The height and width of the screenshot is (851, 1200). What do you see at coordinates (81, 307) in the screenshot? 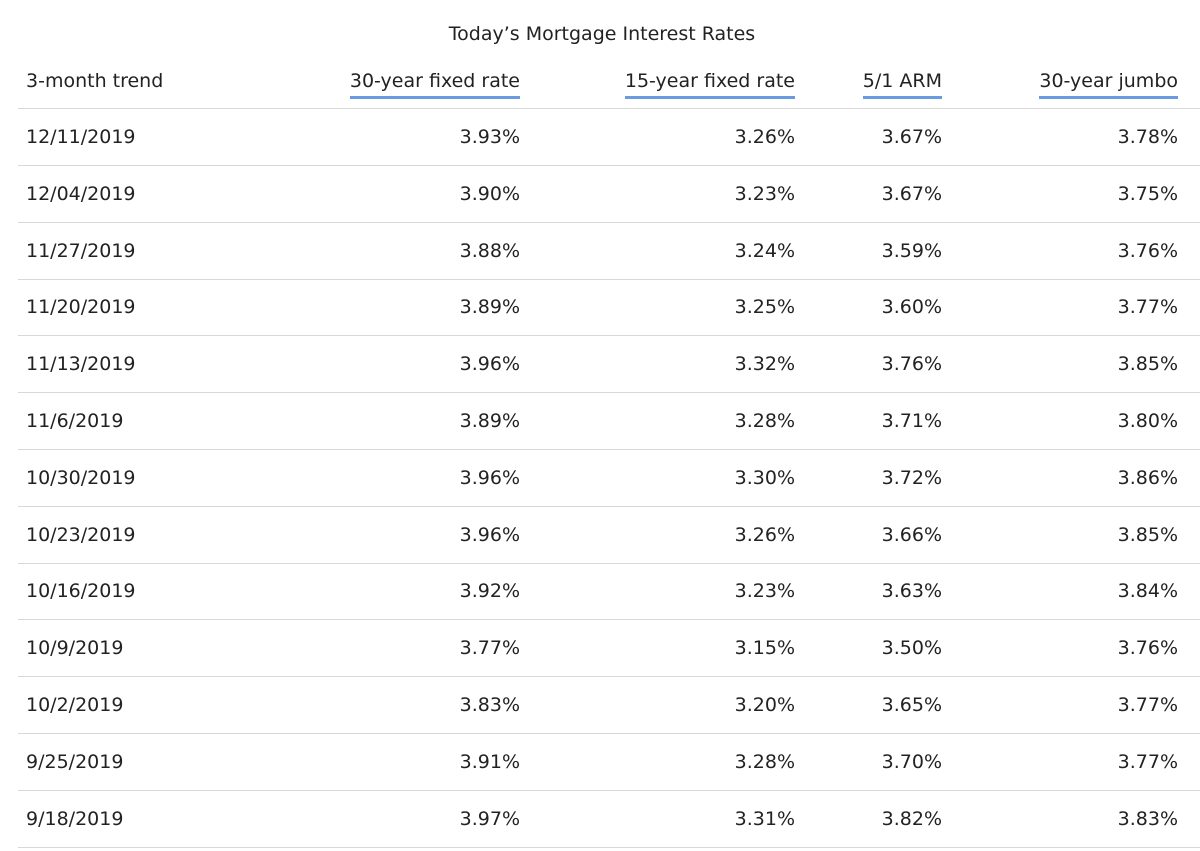
I see `date-cell: 11/20/2019` at bounding box center [81, 307].